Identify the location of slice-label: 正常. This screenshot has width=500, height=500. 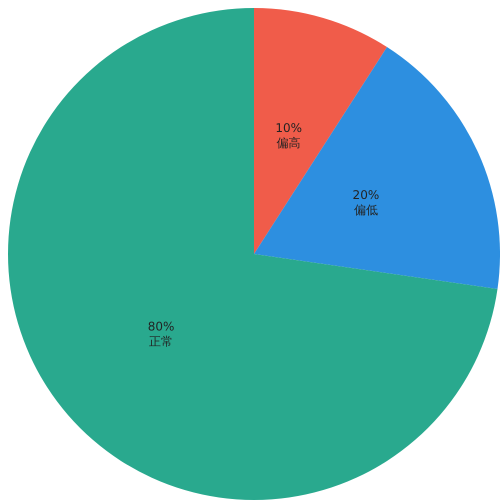
(161, 341).